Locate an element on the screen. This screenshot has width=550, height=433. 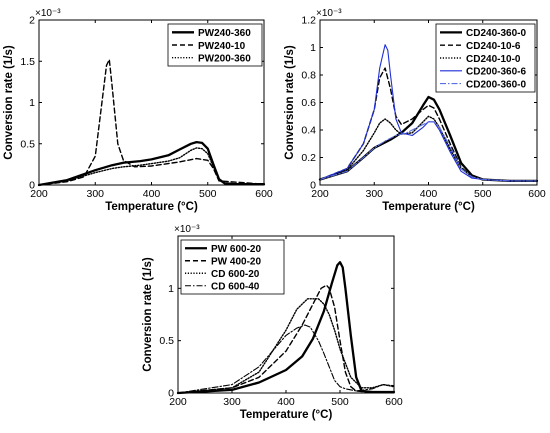
legend-entry: CD 600-20 is located at coordinates (235, 274).